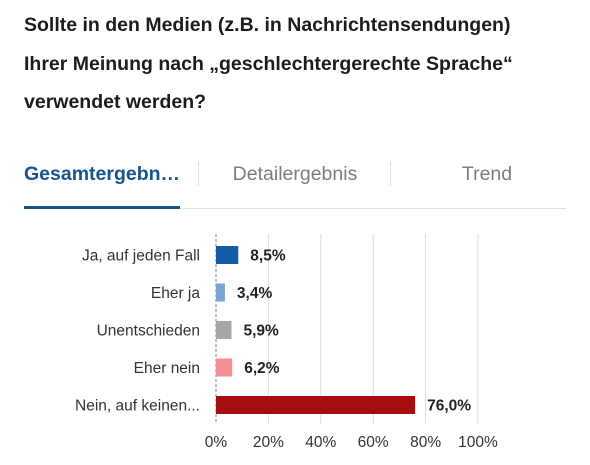  Describe the element at coordinates (255, 293) in the screenshot. I see `value-label: 3,4%` at that location.